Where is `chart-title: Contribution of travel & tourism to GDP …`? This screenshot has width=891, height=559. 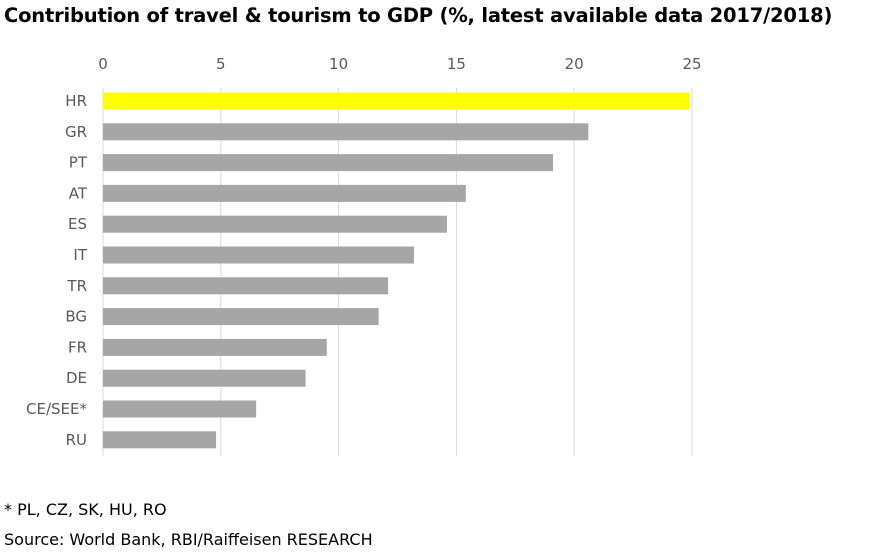 chart-title: Contribution of travel & tourism to GDP … is located at coordinates (418, 15).